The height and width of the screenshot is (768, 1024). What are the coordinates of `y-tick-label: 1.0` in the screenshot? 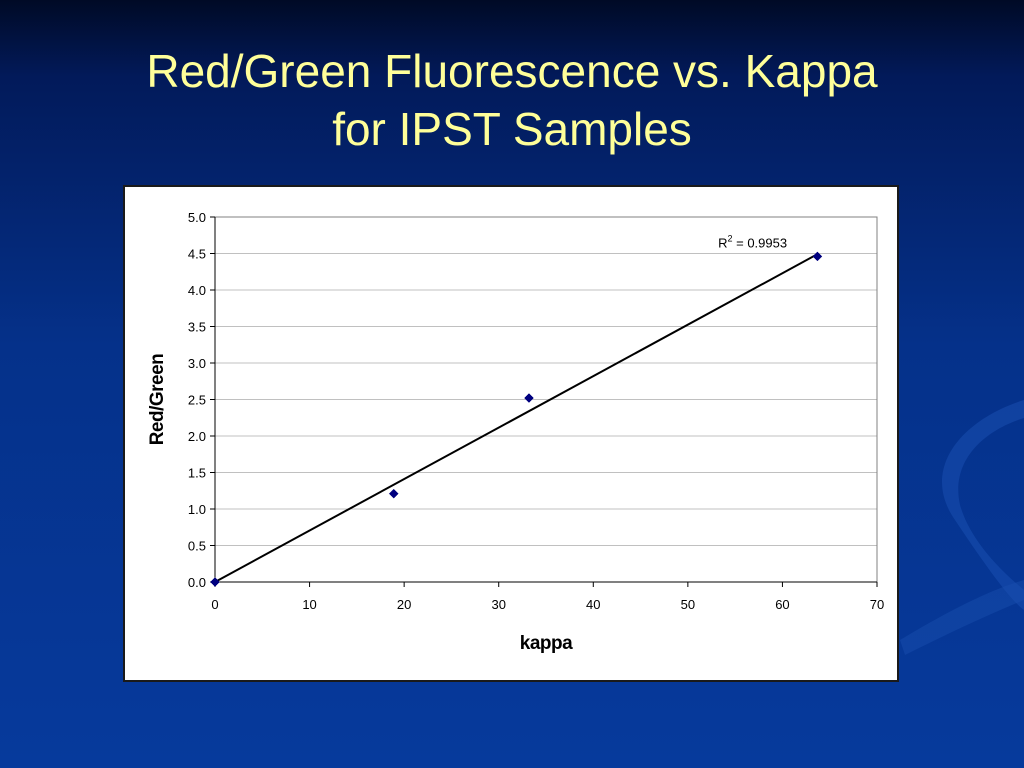 It's located at (197, 509).